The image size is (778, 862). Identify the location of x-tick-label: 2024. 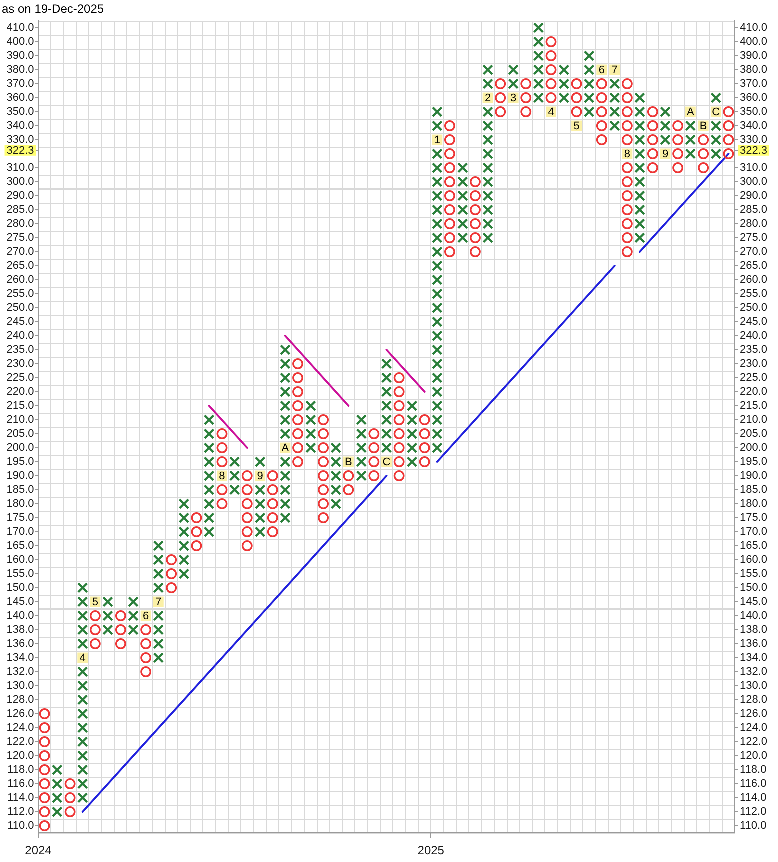
(38, 851).